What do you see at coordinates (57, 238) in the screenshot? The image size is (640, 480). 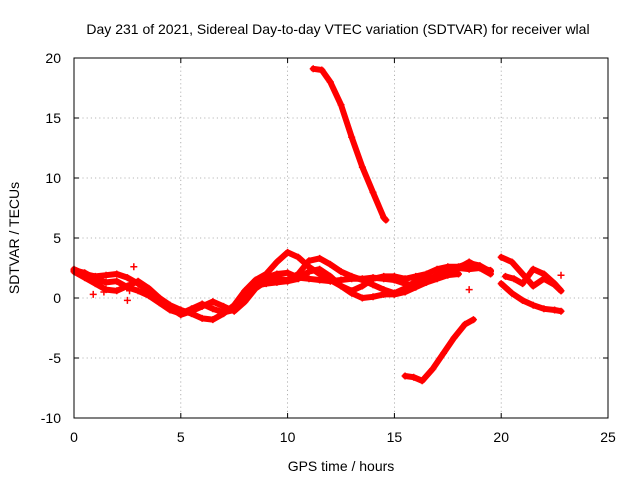 I see `y-tick-label: 5` at bounding box center [57, 238].